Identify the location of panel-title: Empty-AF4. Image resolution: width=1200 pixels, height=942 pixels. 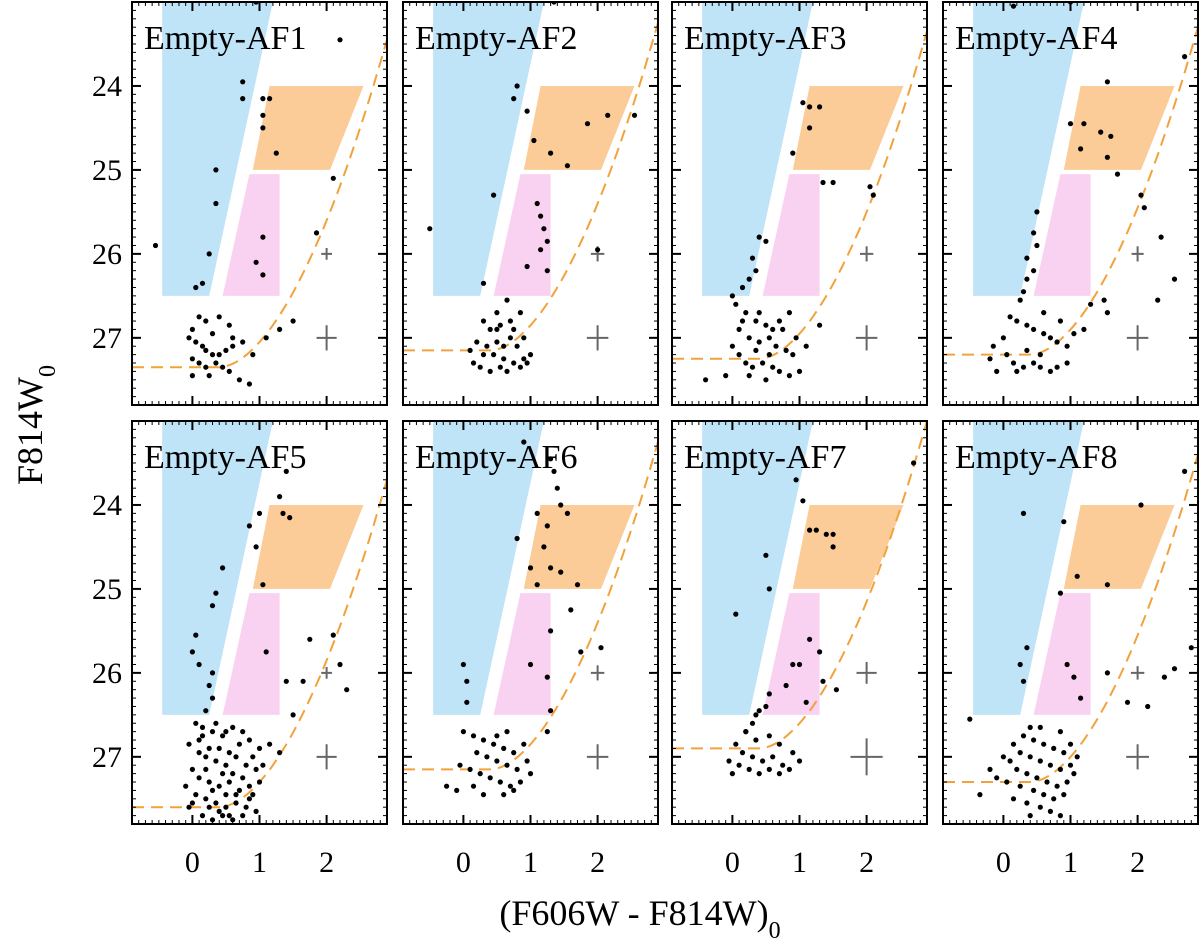
(1036, 38).